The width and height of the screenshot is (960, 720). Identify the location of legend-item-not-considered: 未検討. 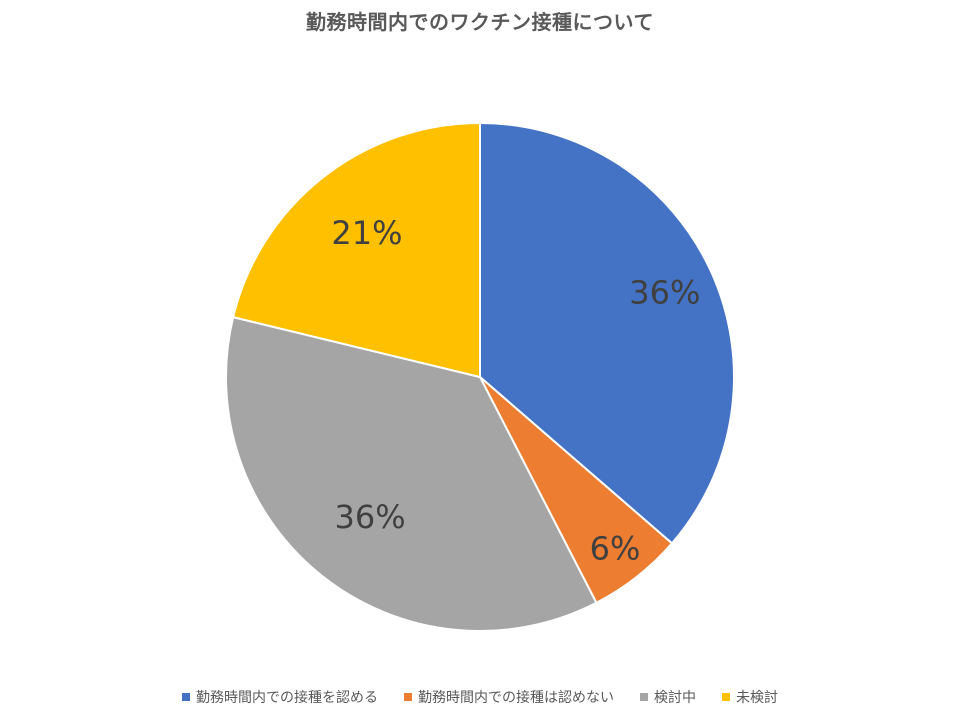
(750, 697).